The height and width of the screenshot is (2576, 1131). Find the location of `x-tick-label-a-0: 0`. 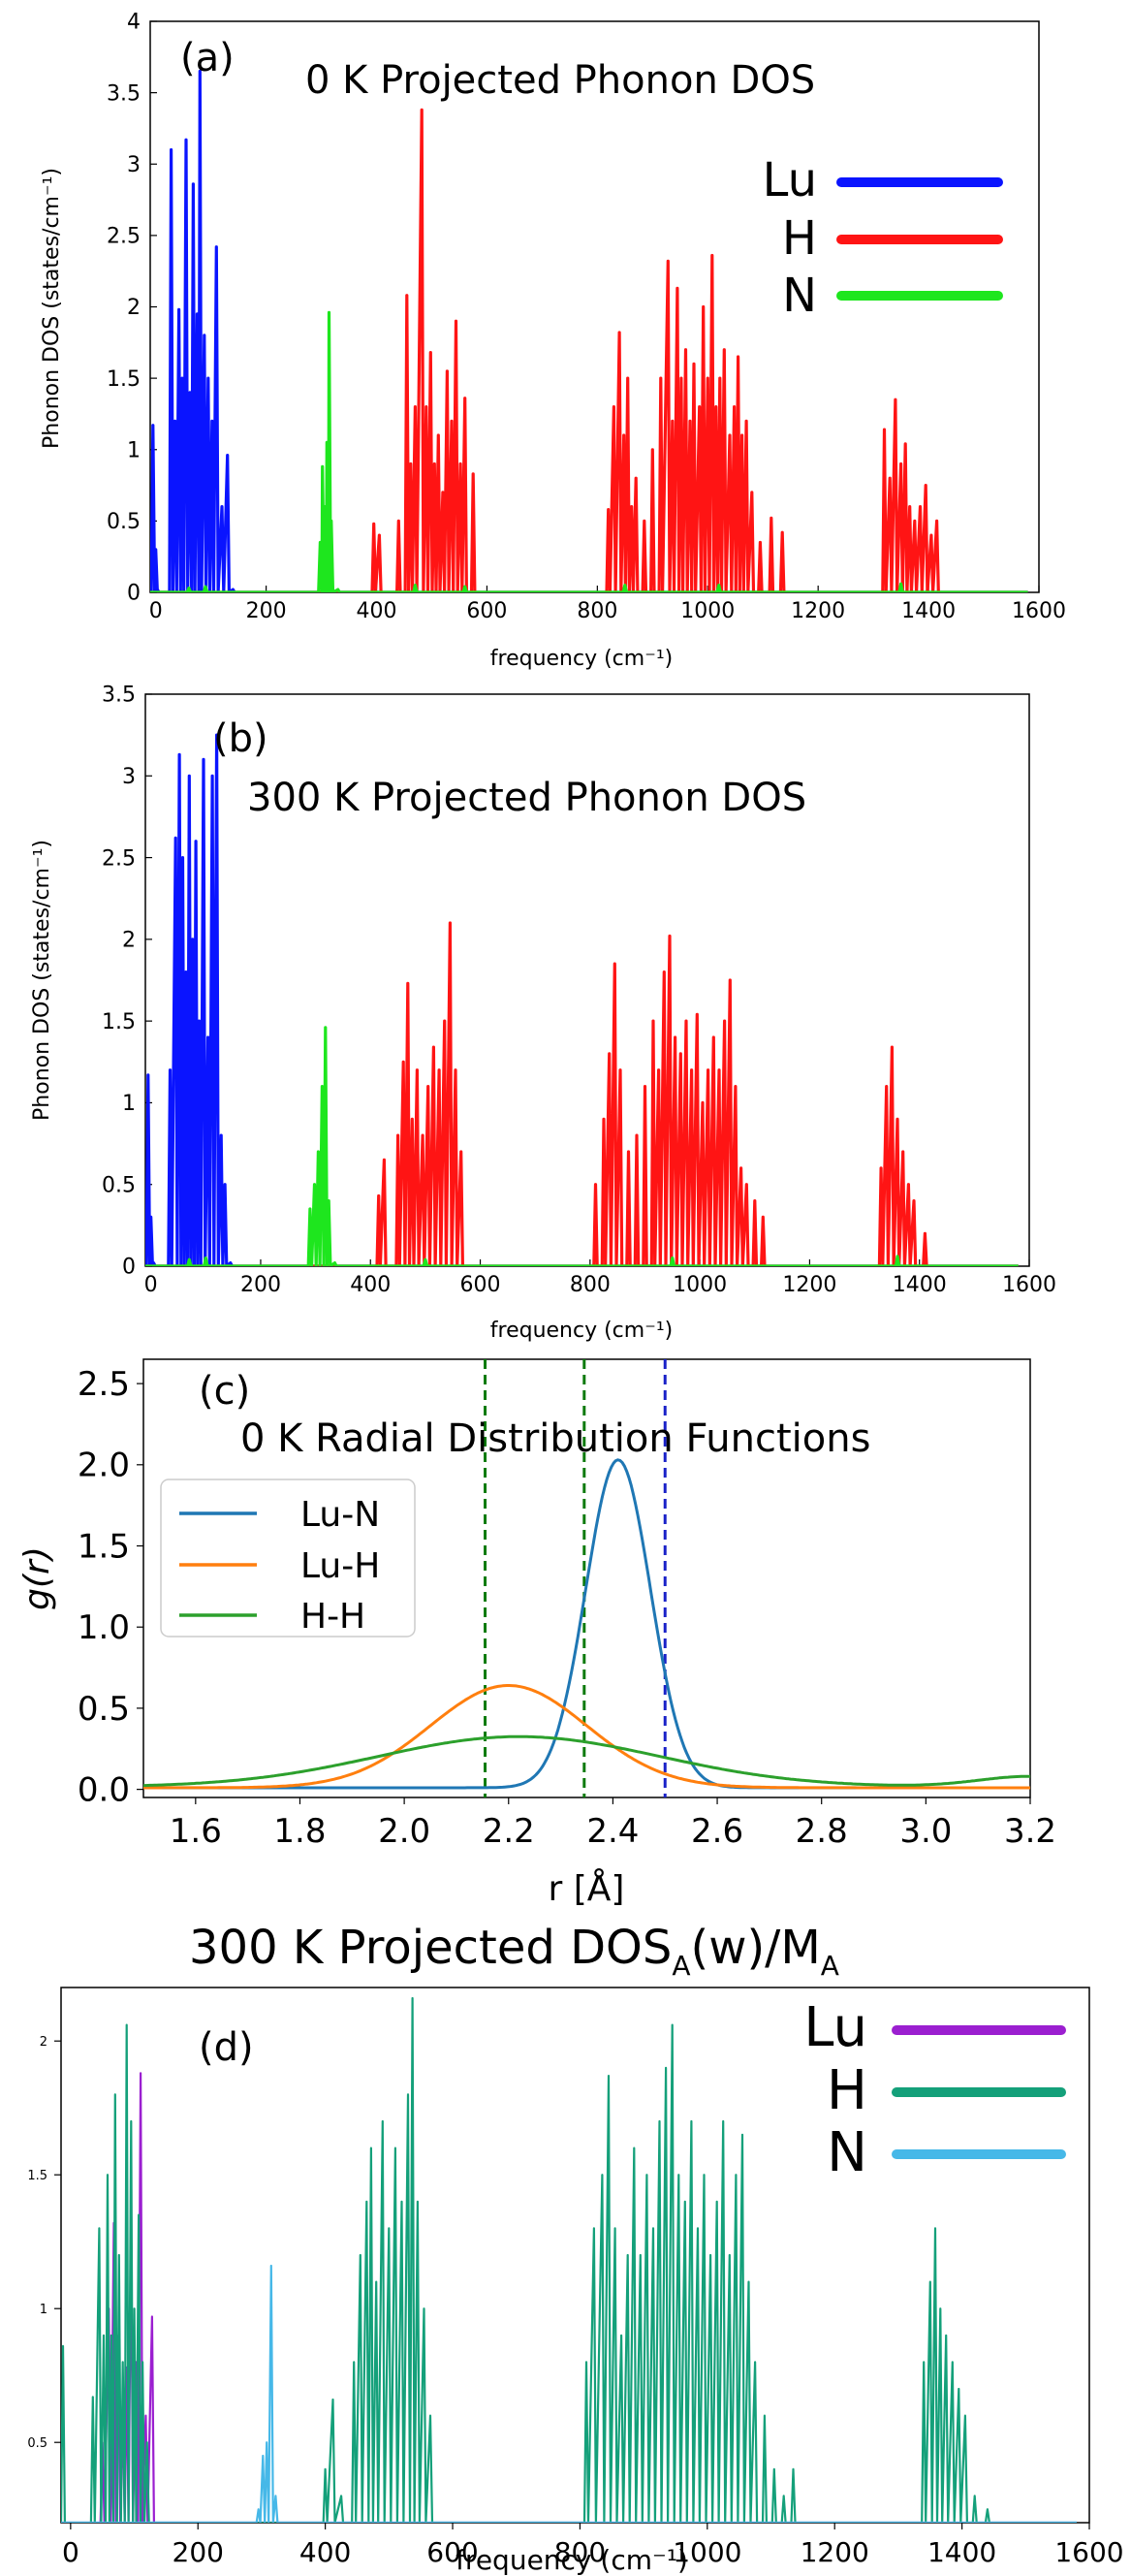

x-tick-label-a-0: 0 is located at coordinates (156, 611).